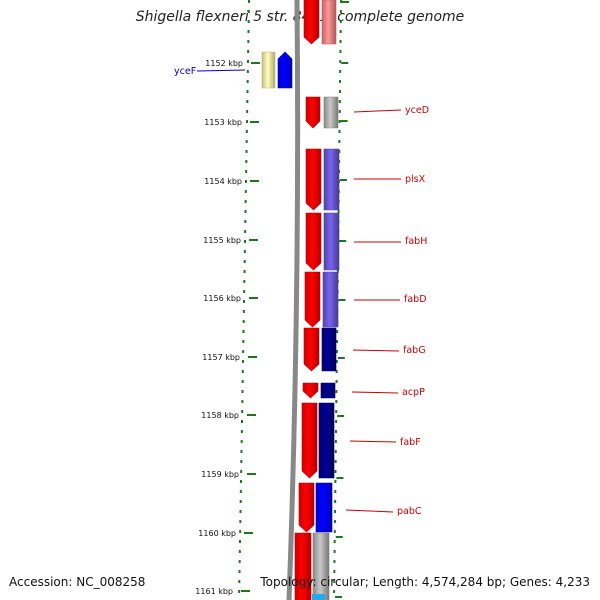 Image resolution: width=600 pixels, height=600 pixels. What do you see at coordinates (390, 179) in the screenshot?
I see `gene-plsx: plsX` at bounding box center [390, 179].